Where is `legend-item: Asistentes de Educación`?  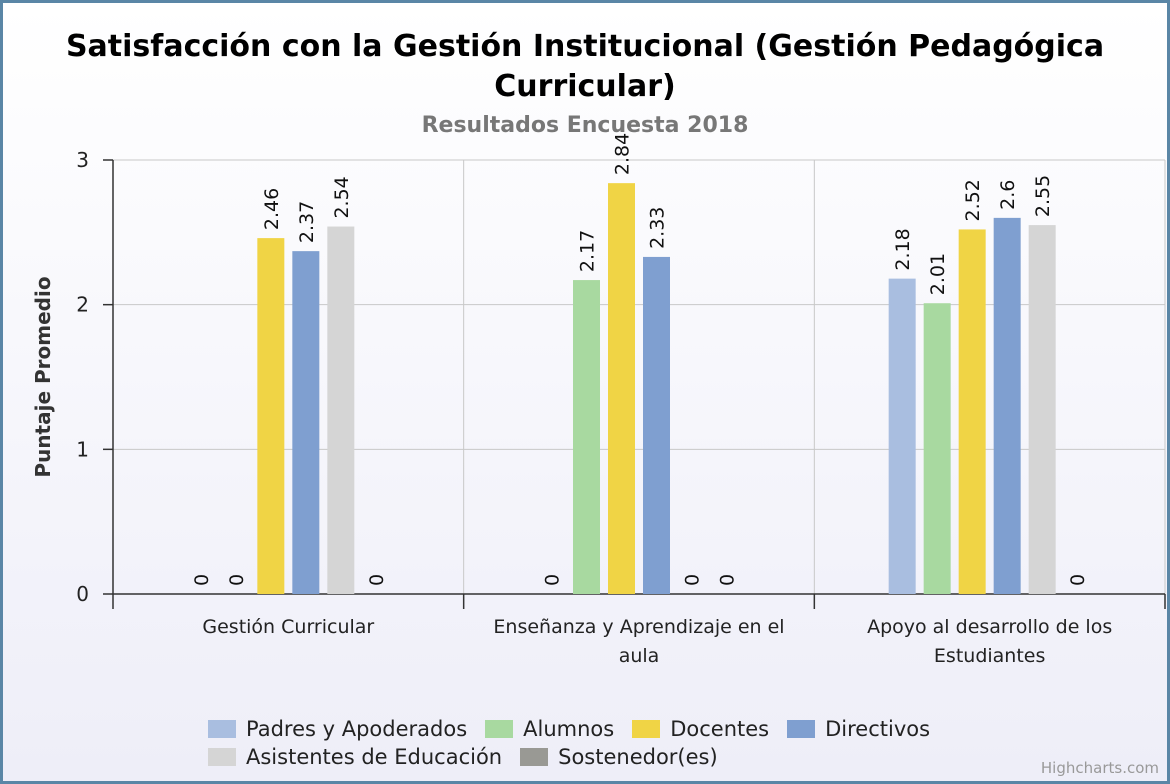
legend-item: Asistentes de Educación is located at coordinates (355, 757).